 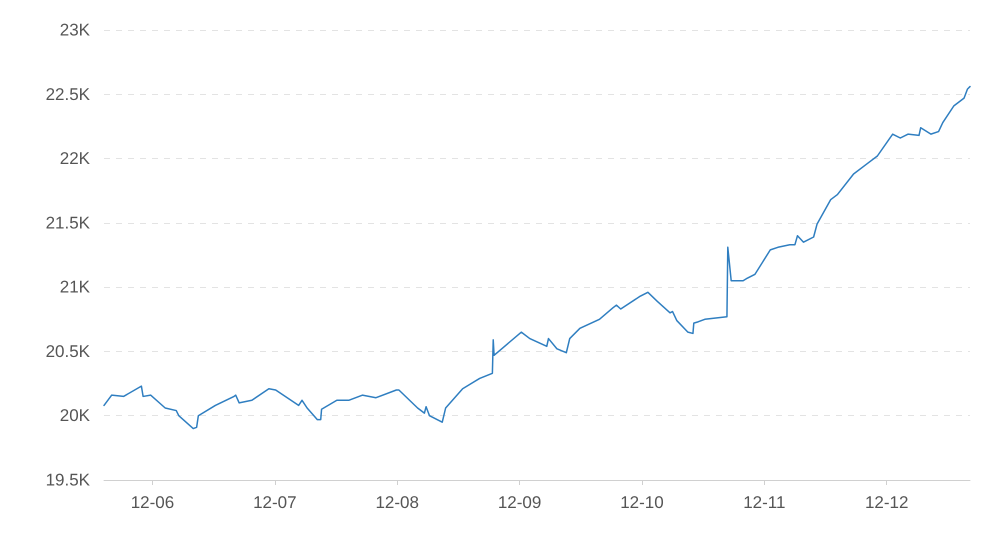 I want to click on y-tick-label: 20.5K, so click(x=68, y=351).